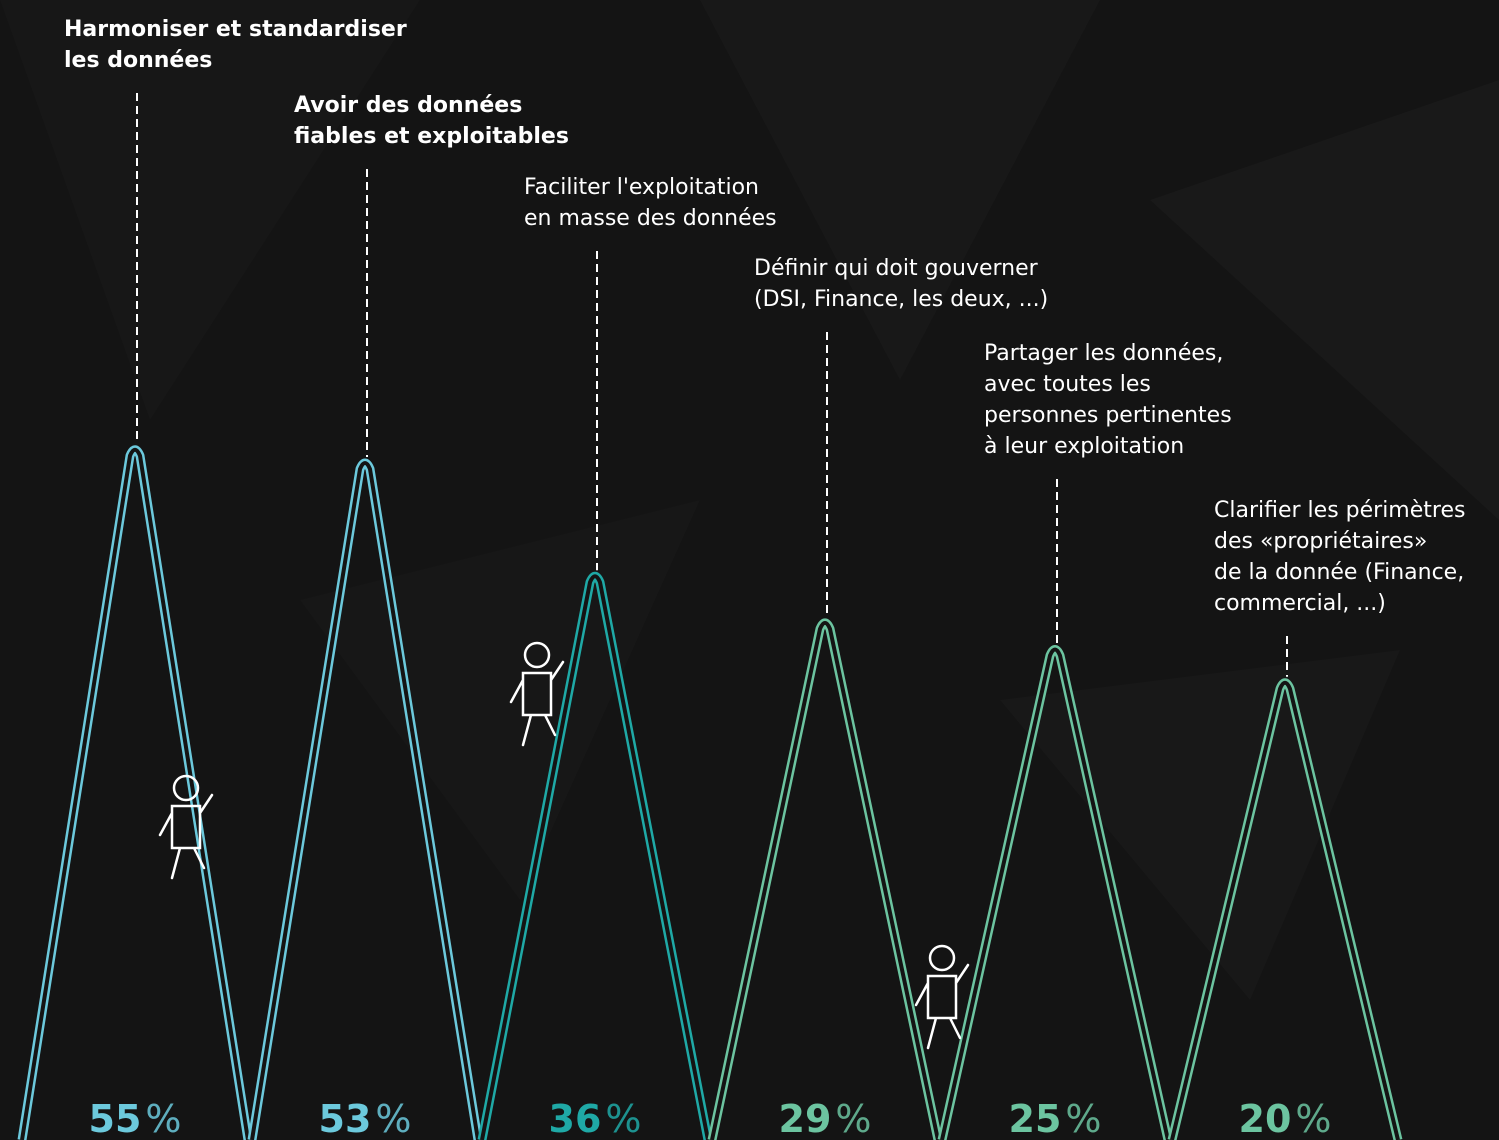 This screenshot has width=1499, height=1140. What do you see at coordinates (650, 218) in the screenshot?
I see `label-line: en masse des données` at bounding box center [650, 218].